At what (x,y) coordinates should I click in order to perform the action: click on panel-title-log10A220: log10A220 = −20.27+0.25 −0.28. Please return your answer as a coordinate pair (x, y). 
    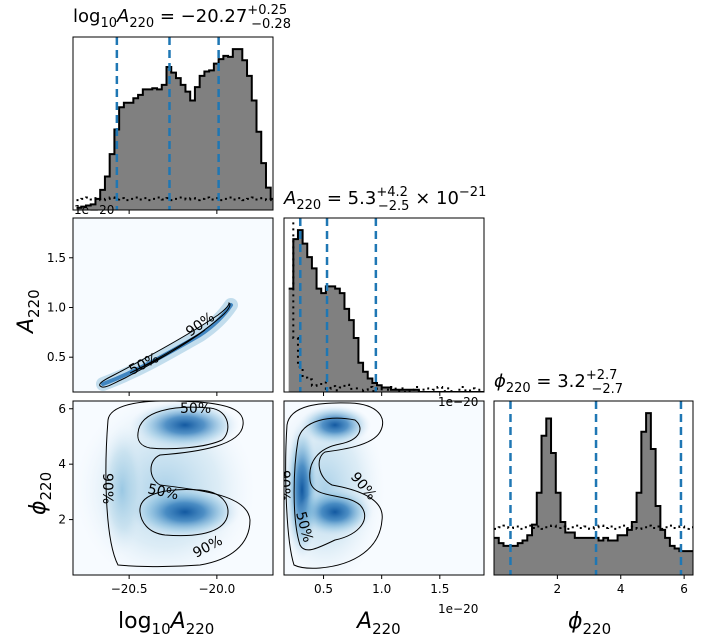
    Looking at the image, I should click on (182, 17).